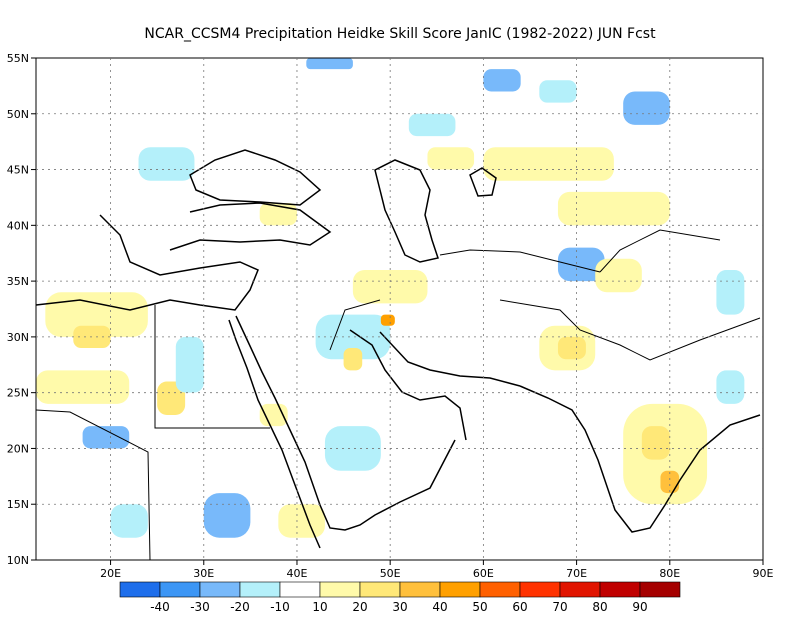 The image size is (800, 618). What do you see at coordinates (110, 573) in the screenshot?
I see `lon-tick-label: 20E` at bounding box center [110, 573].